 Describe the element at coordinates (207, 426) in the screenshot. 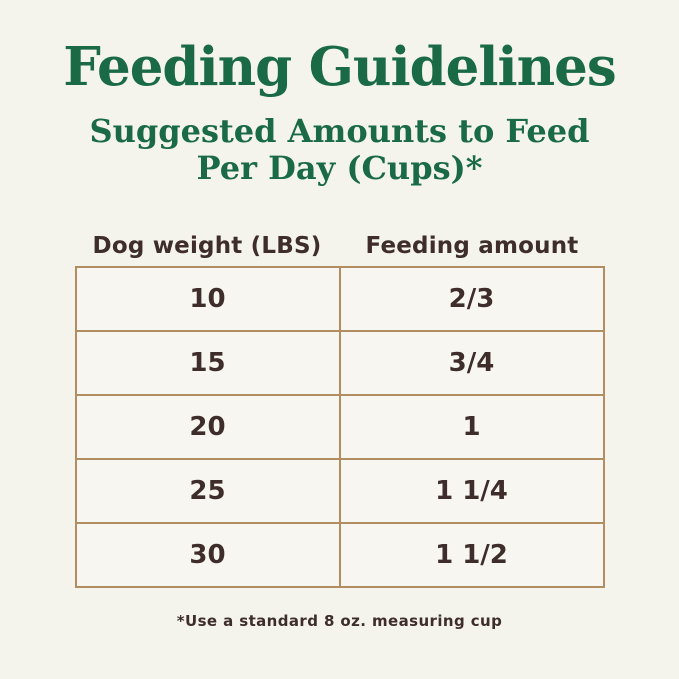

I see `weight-cell: 20` at that location.